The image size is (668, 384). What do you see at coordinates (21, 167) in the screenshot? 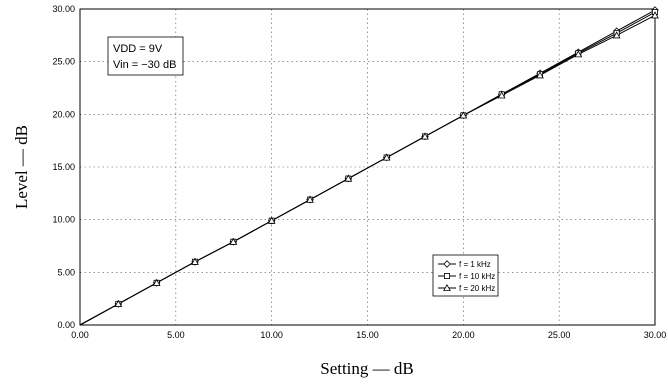
I see `y-axis-title: Level — dB` at bounding box center [21, 167].